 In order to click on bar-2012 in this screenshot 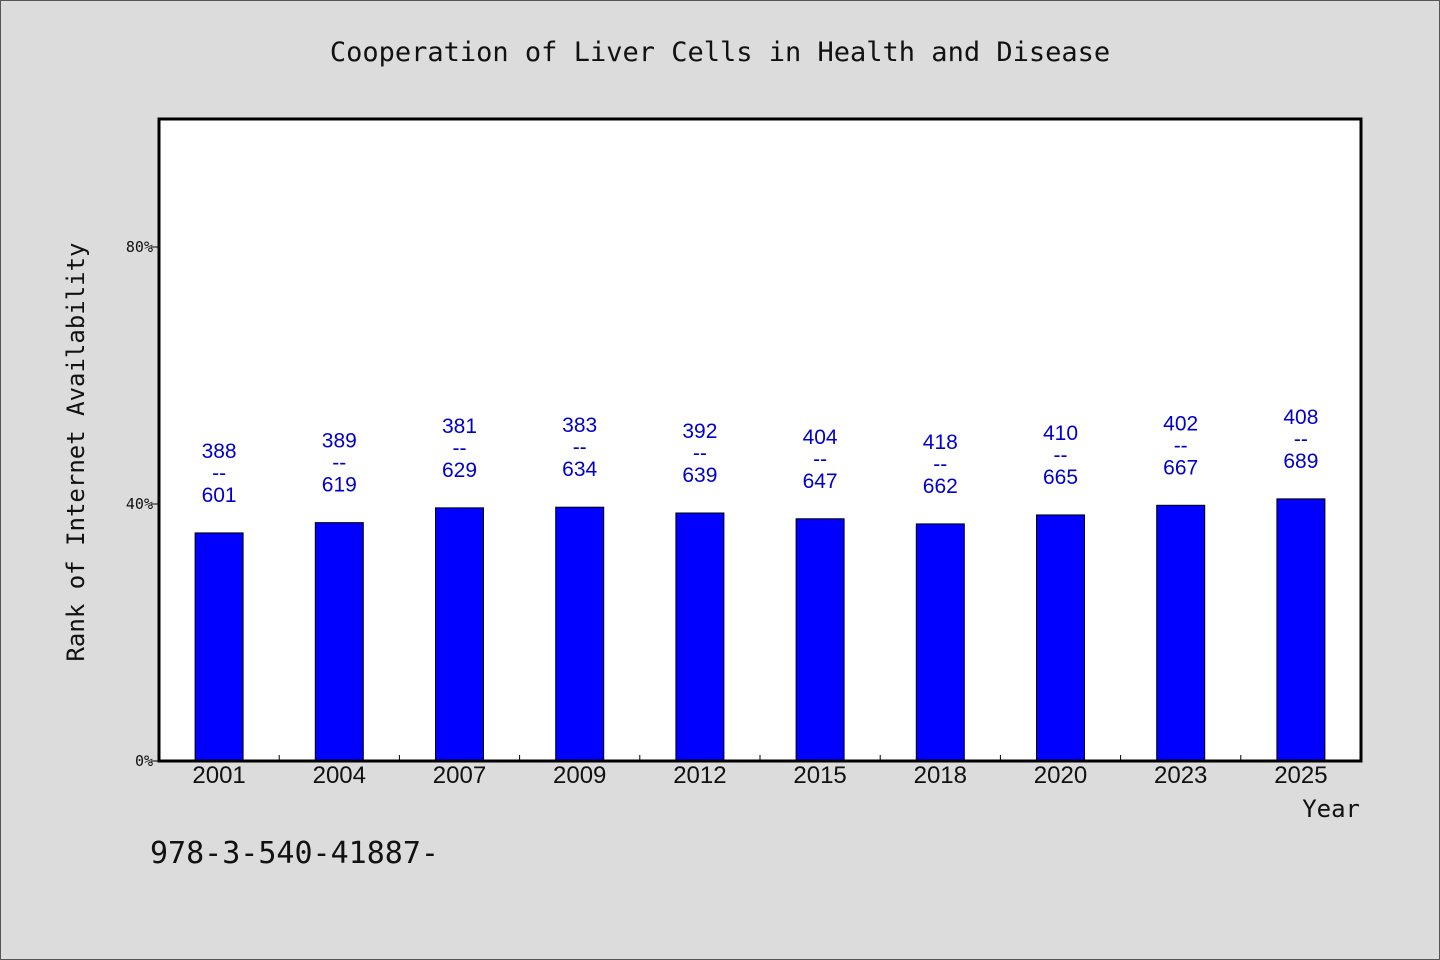, I will do `click(700, 637)`.